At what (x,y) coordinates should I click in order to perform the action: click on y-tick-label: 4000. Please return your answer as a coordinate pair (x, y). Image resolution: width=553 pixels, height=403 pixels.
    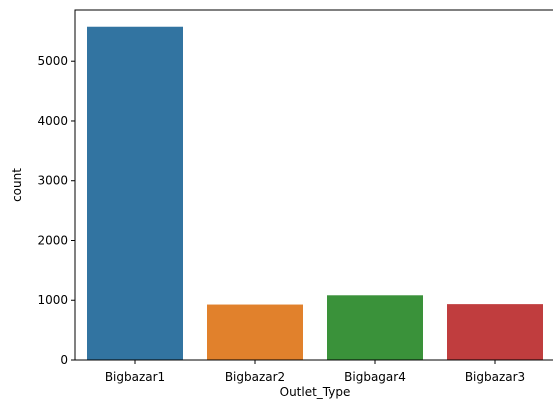
    Looking at the image, I should click on (52, 121).